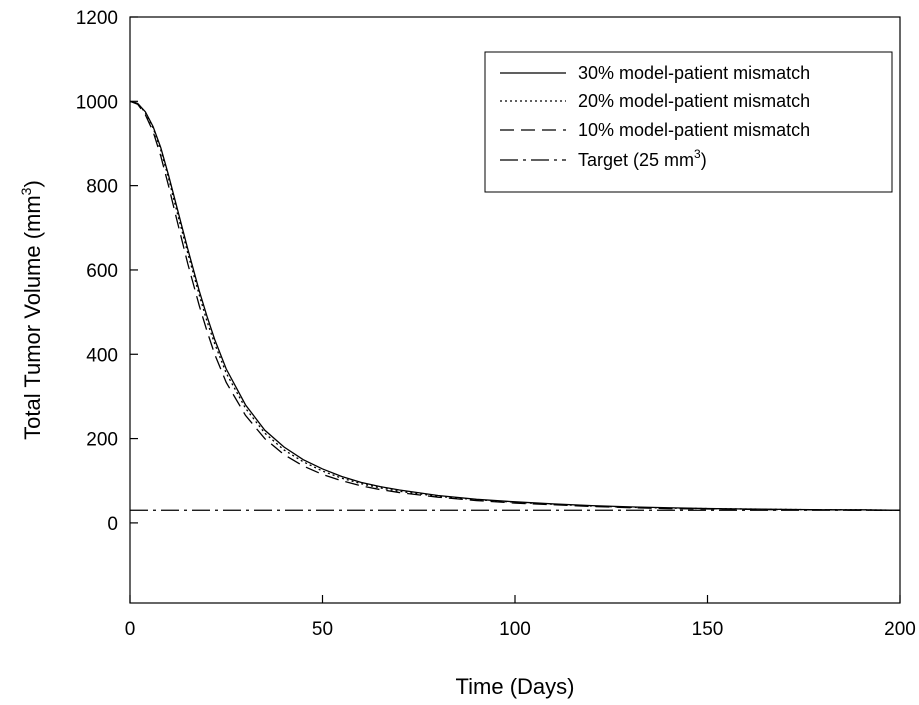 The height and width of the screenshot is (705, 919). I want to click on legend-label-target-main: Target (25 mm, so click(636, 160).